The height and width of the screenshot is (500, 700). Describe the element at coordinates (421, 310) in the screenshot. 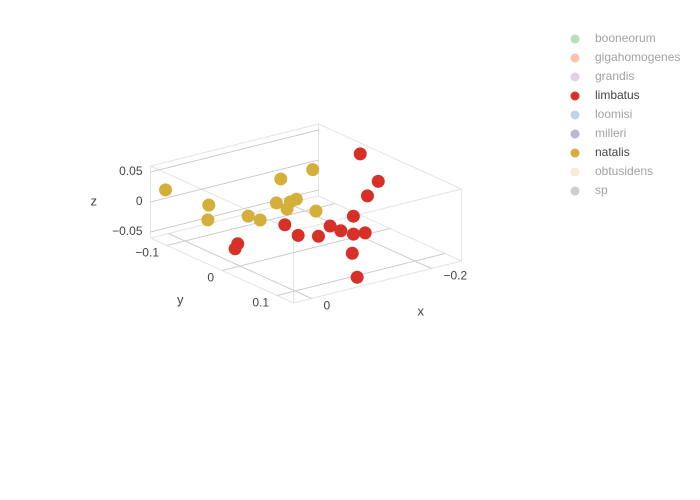

I see `x-axis-title: x` at that location.